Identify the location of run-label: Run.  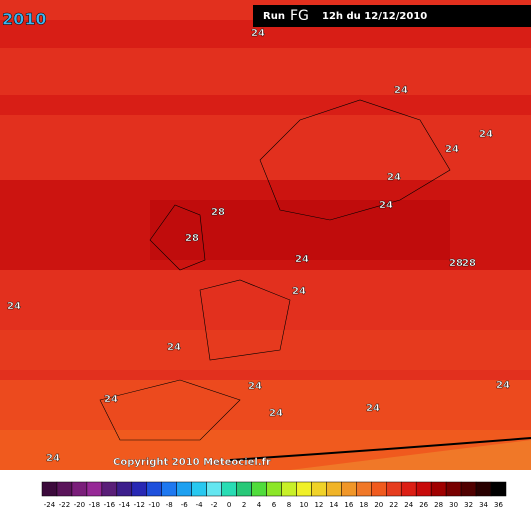
(274, 16).